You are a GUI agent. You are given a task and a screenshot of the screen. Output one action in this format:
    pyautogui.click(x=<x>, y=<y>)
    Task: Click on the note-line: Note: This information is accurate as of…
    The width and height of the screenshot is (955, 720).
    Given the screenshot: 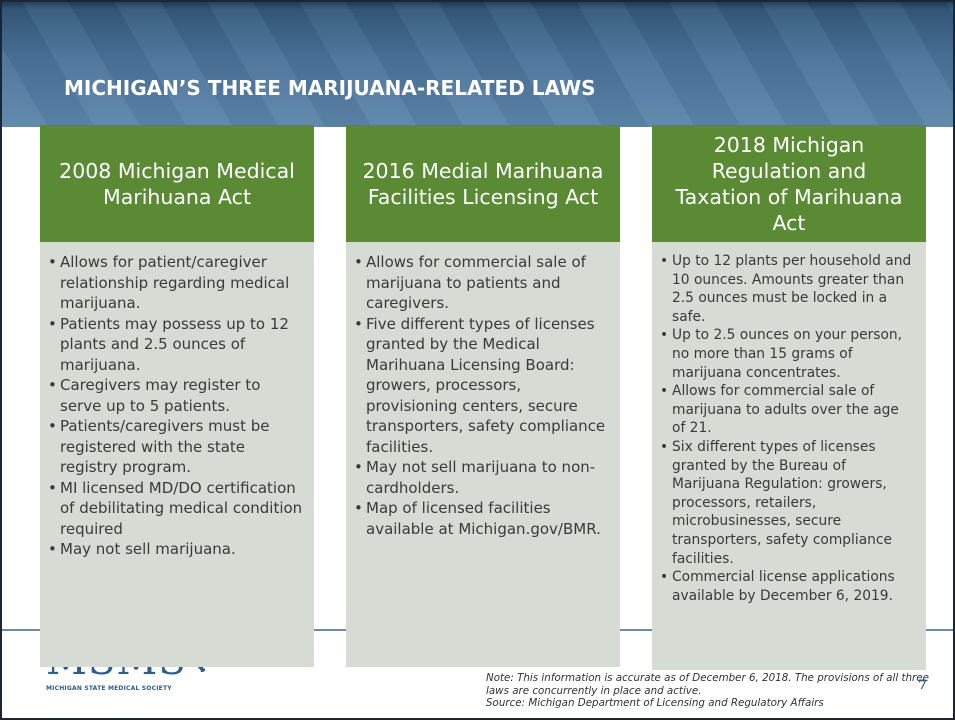 What is the action you would take?
    pyautogui.click(x=707, y=684)
    